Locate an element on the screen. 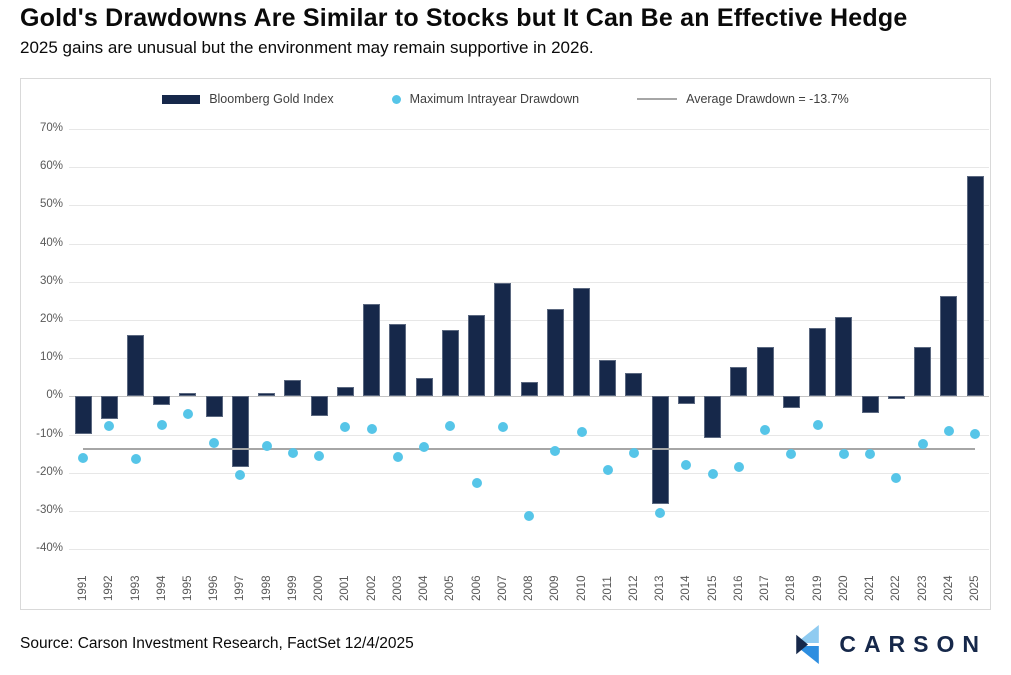 This screenshot has width=1011, height=675. x-tick-label: 2007 is located at coordinates (502, 588).